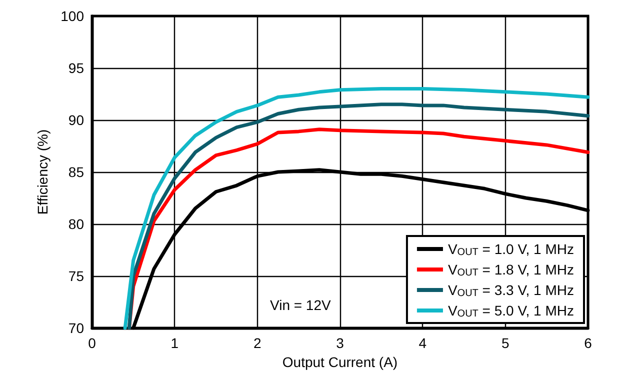 The height and width of the screenshot is (383, 620). I want to click on y-tick-label: 95, so click(76, 68).